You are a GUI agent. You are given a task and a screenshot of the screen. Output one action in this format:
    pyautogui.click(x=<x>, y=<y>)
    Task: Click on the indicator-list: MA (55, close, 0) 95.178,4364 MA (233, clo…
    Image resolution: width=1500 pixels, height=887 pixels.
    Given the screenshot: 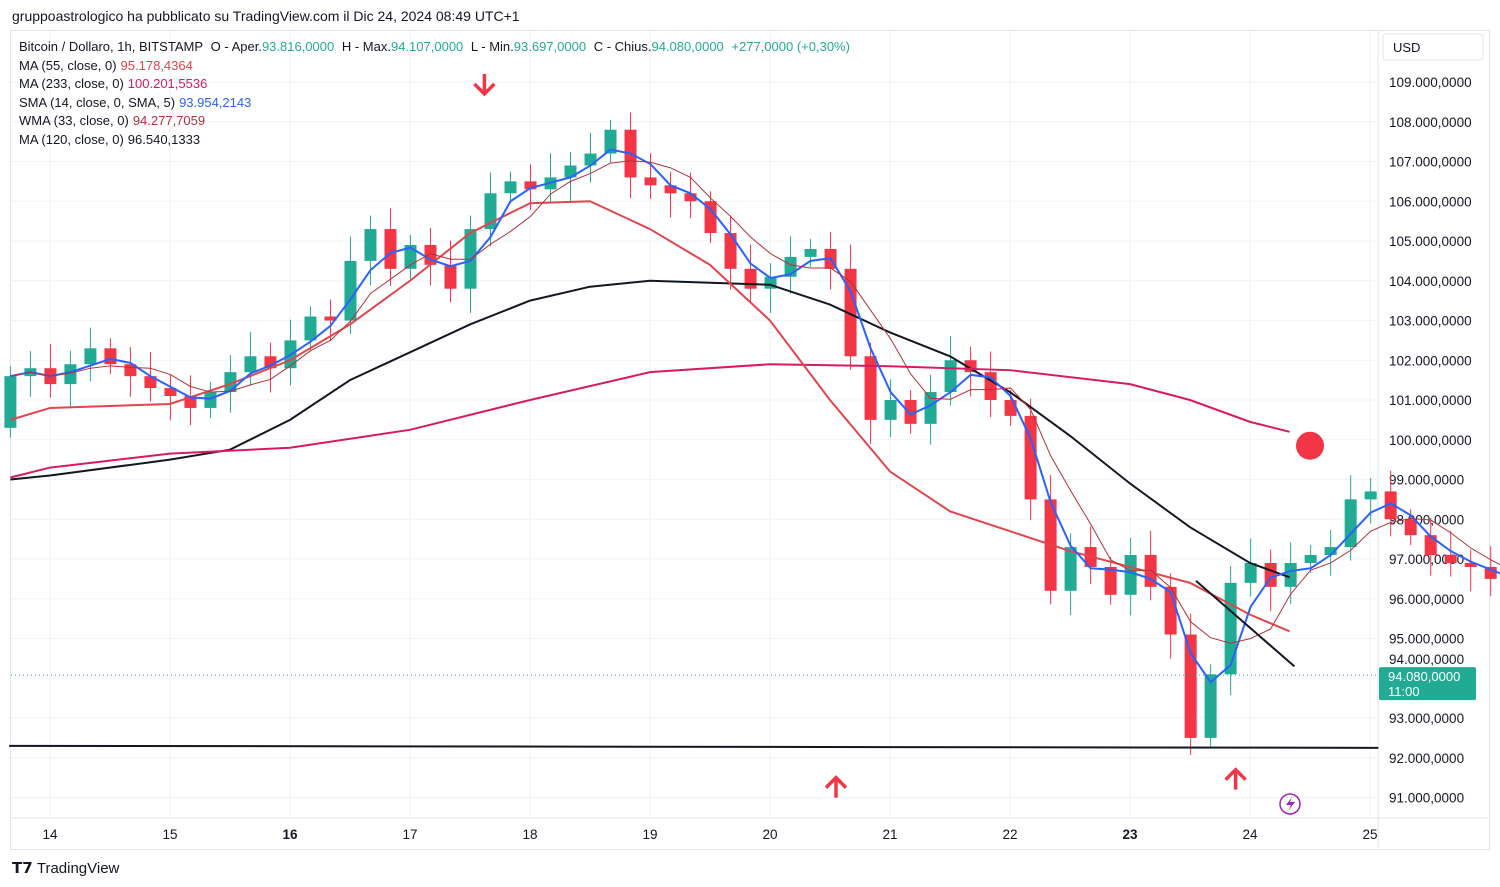 What is the action you would take?
    pyautogui.click(x=436, y=103)
    